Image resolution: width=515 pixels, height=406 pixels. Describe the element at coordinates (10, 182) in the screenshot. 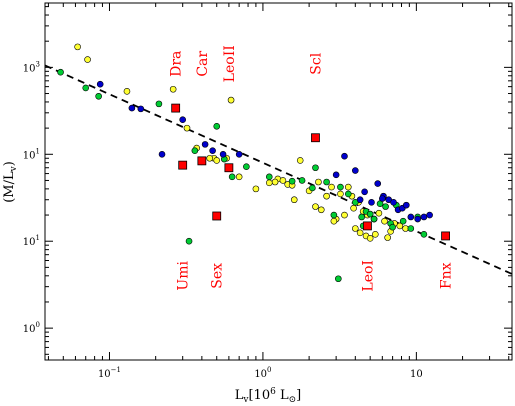

I see `y-axis-title: (M/Lv)` at that location.